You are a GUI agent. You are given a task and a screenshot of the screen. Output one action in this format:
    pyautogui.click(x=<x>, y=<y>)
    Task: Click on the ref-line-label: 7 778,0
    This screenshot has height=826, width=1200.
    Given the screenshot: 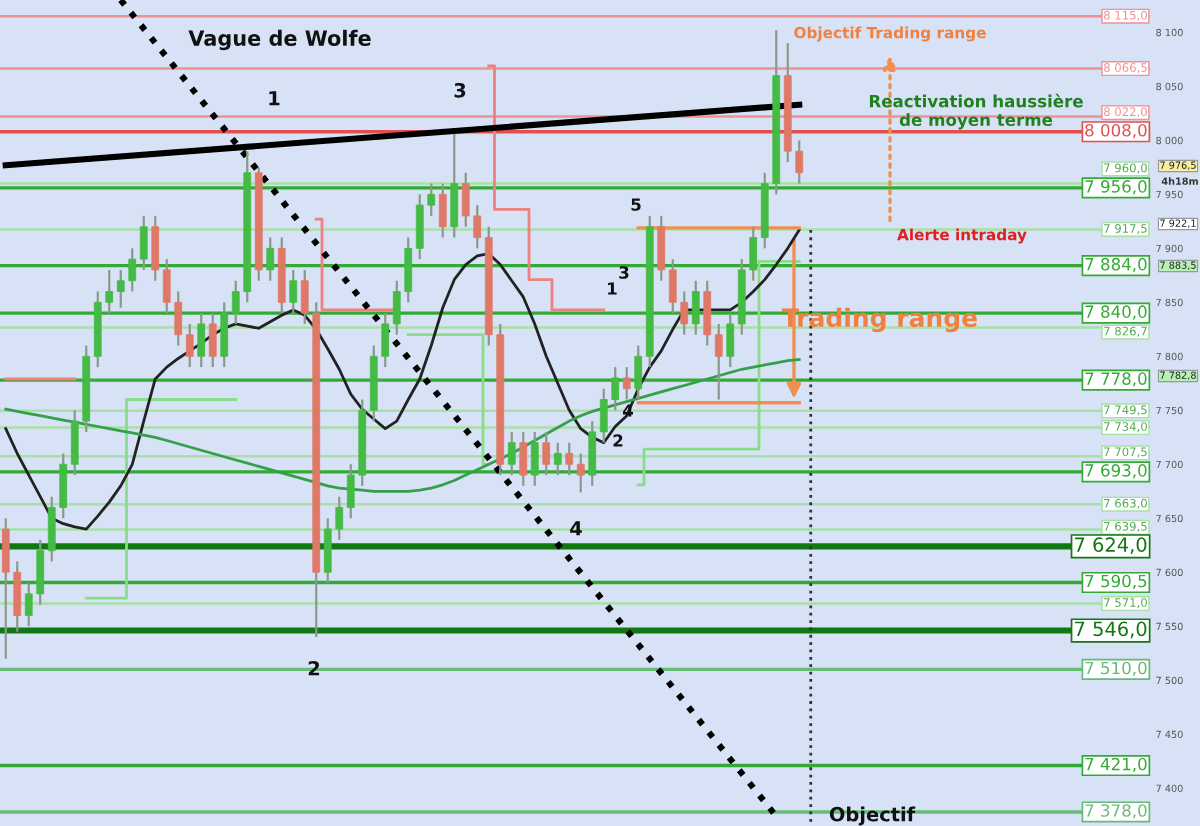 What is the action you would take?
    pyautogui.click(x=1116, y=379)
    